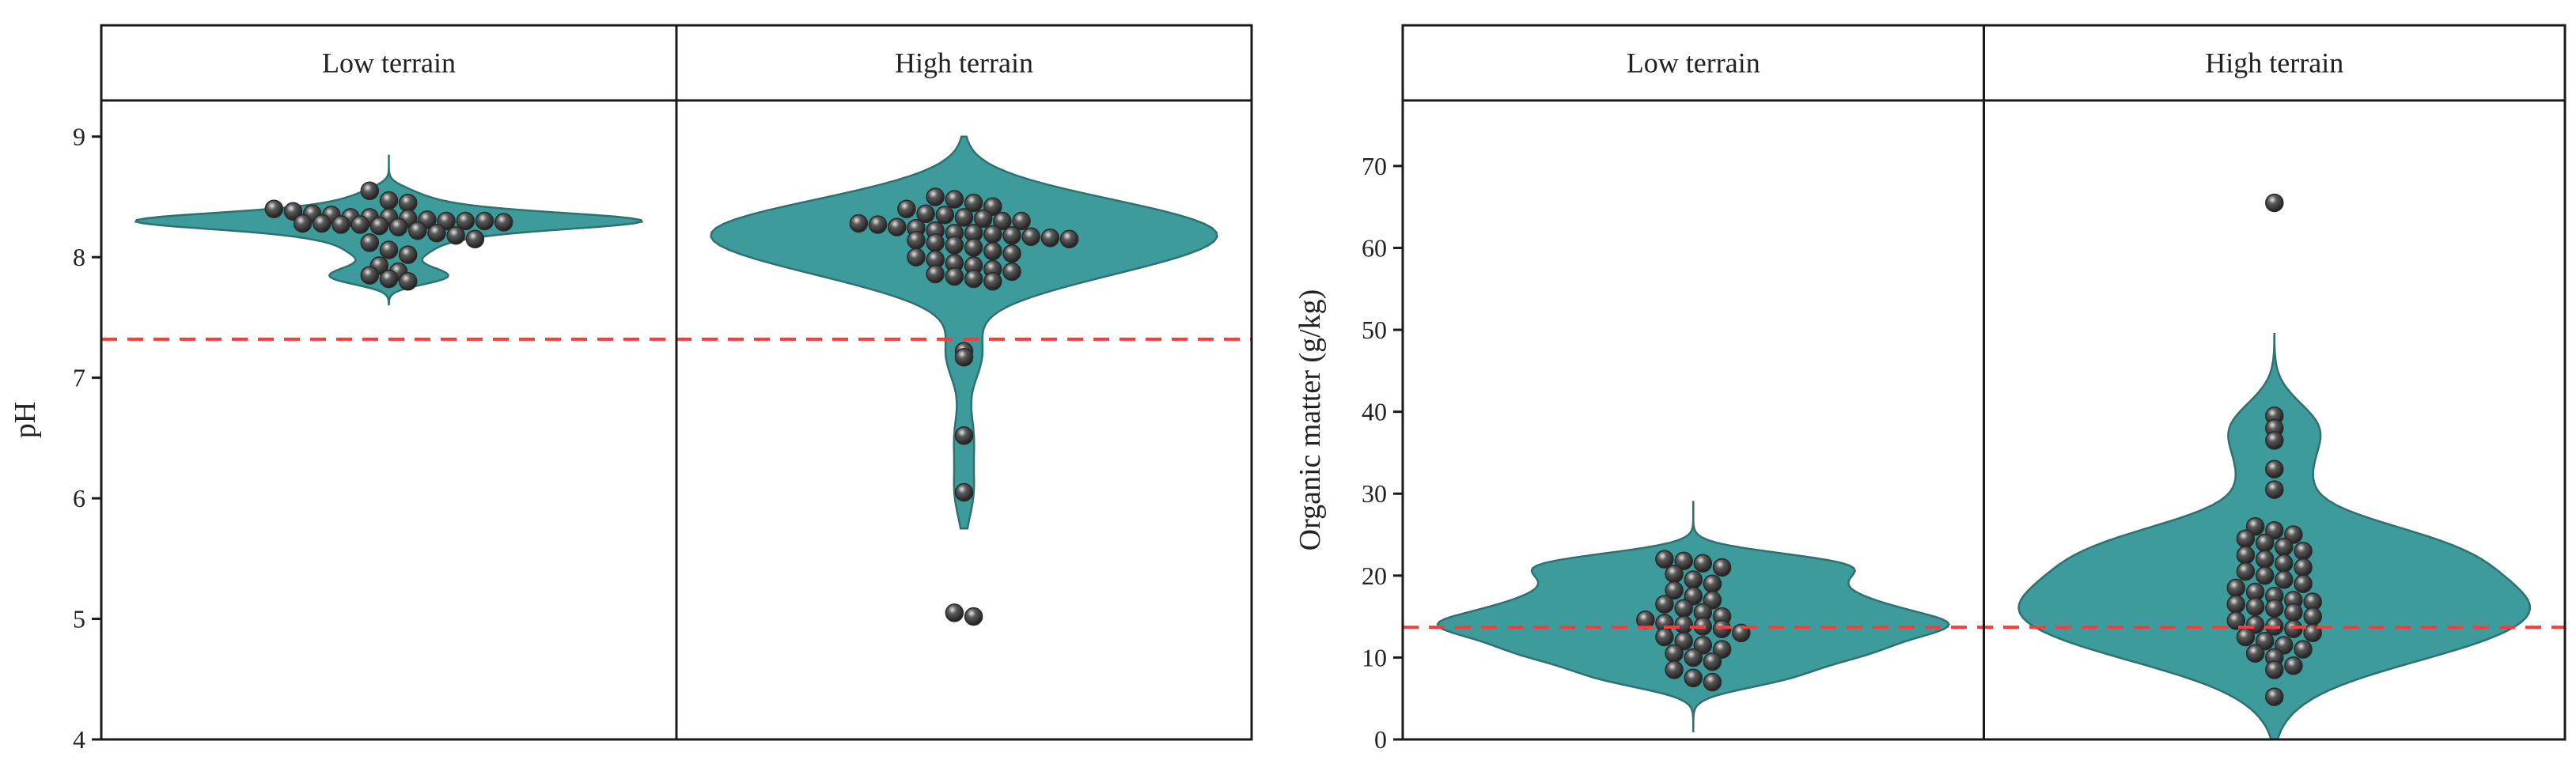  Describe the element at coordinates (79, 378) in the screenshot. I see `y-tick-label: 7` at that location.